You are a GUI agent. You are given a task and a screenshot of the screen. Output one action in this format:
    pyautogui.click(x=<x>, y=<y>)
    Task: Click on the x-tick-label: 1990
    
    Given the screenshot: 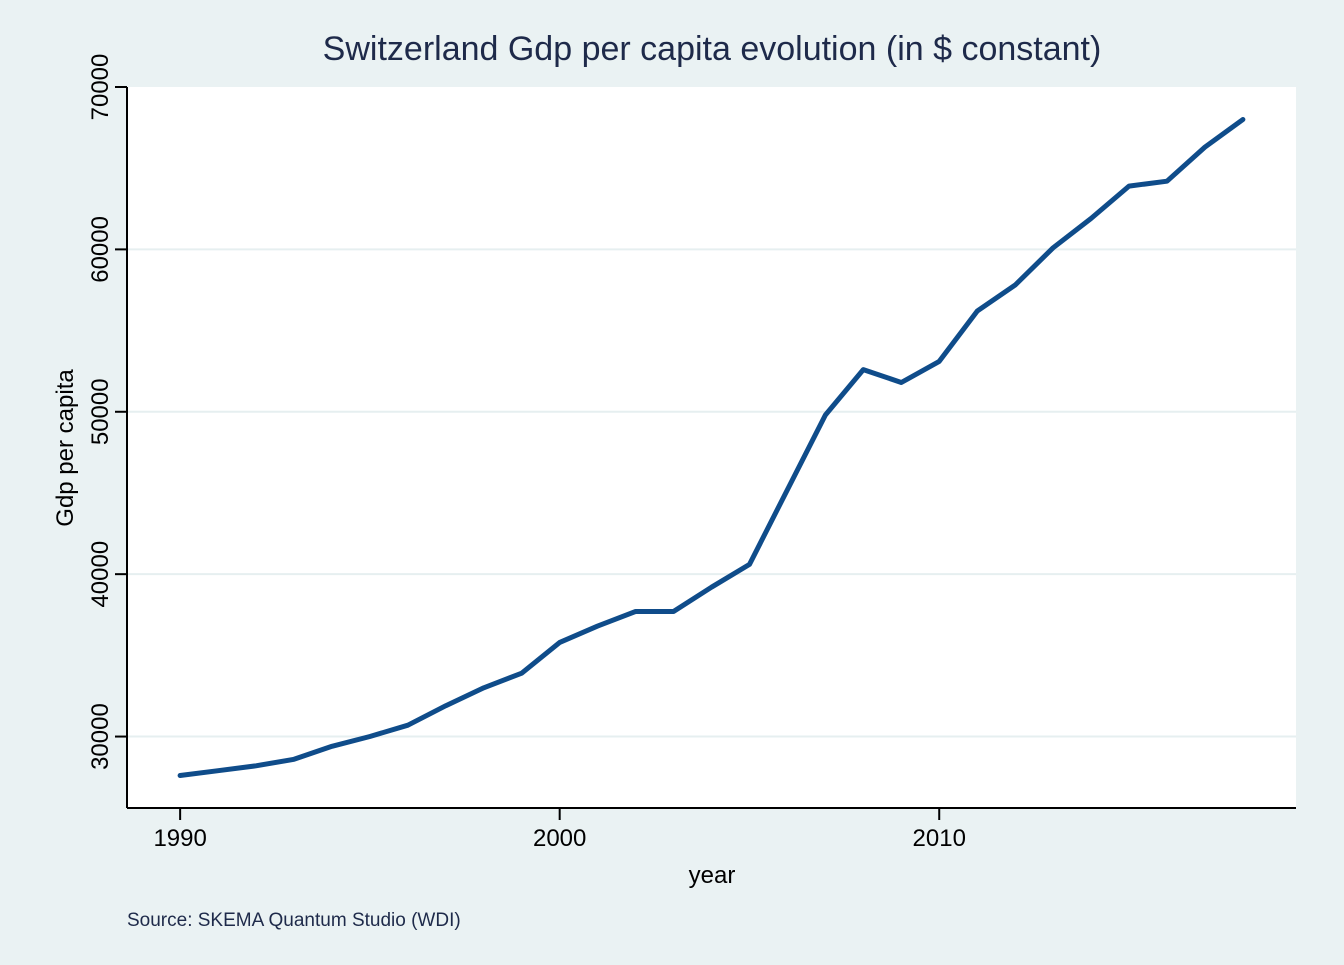 What is the action you would take?
    pyautogui.click(x=179, y=838)
    